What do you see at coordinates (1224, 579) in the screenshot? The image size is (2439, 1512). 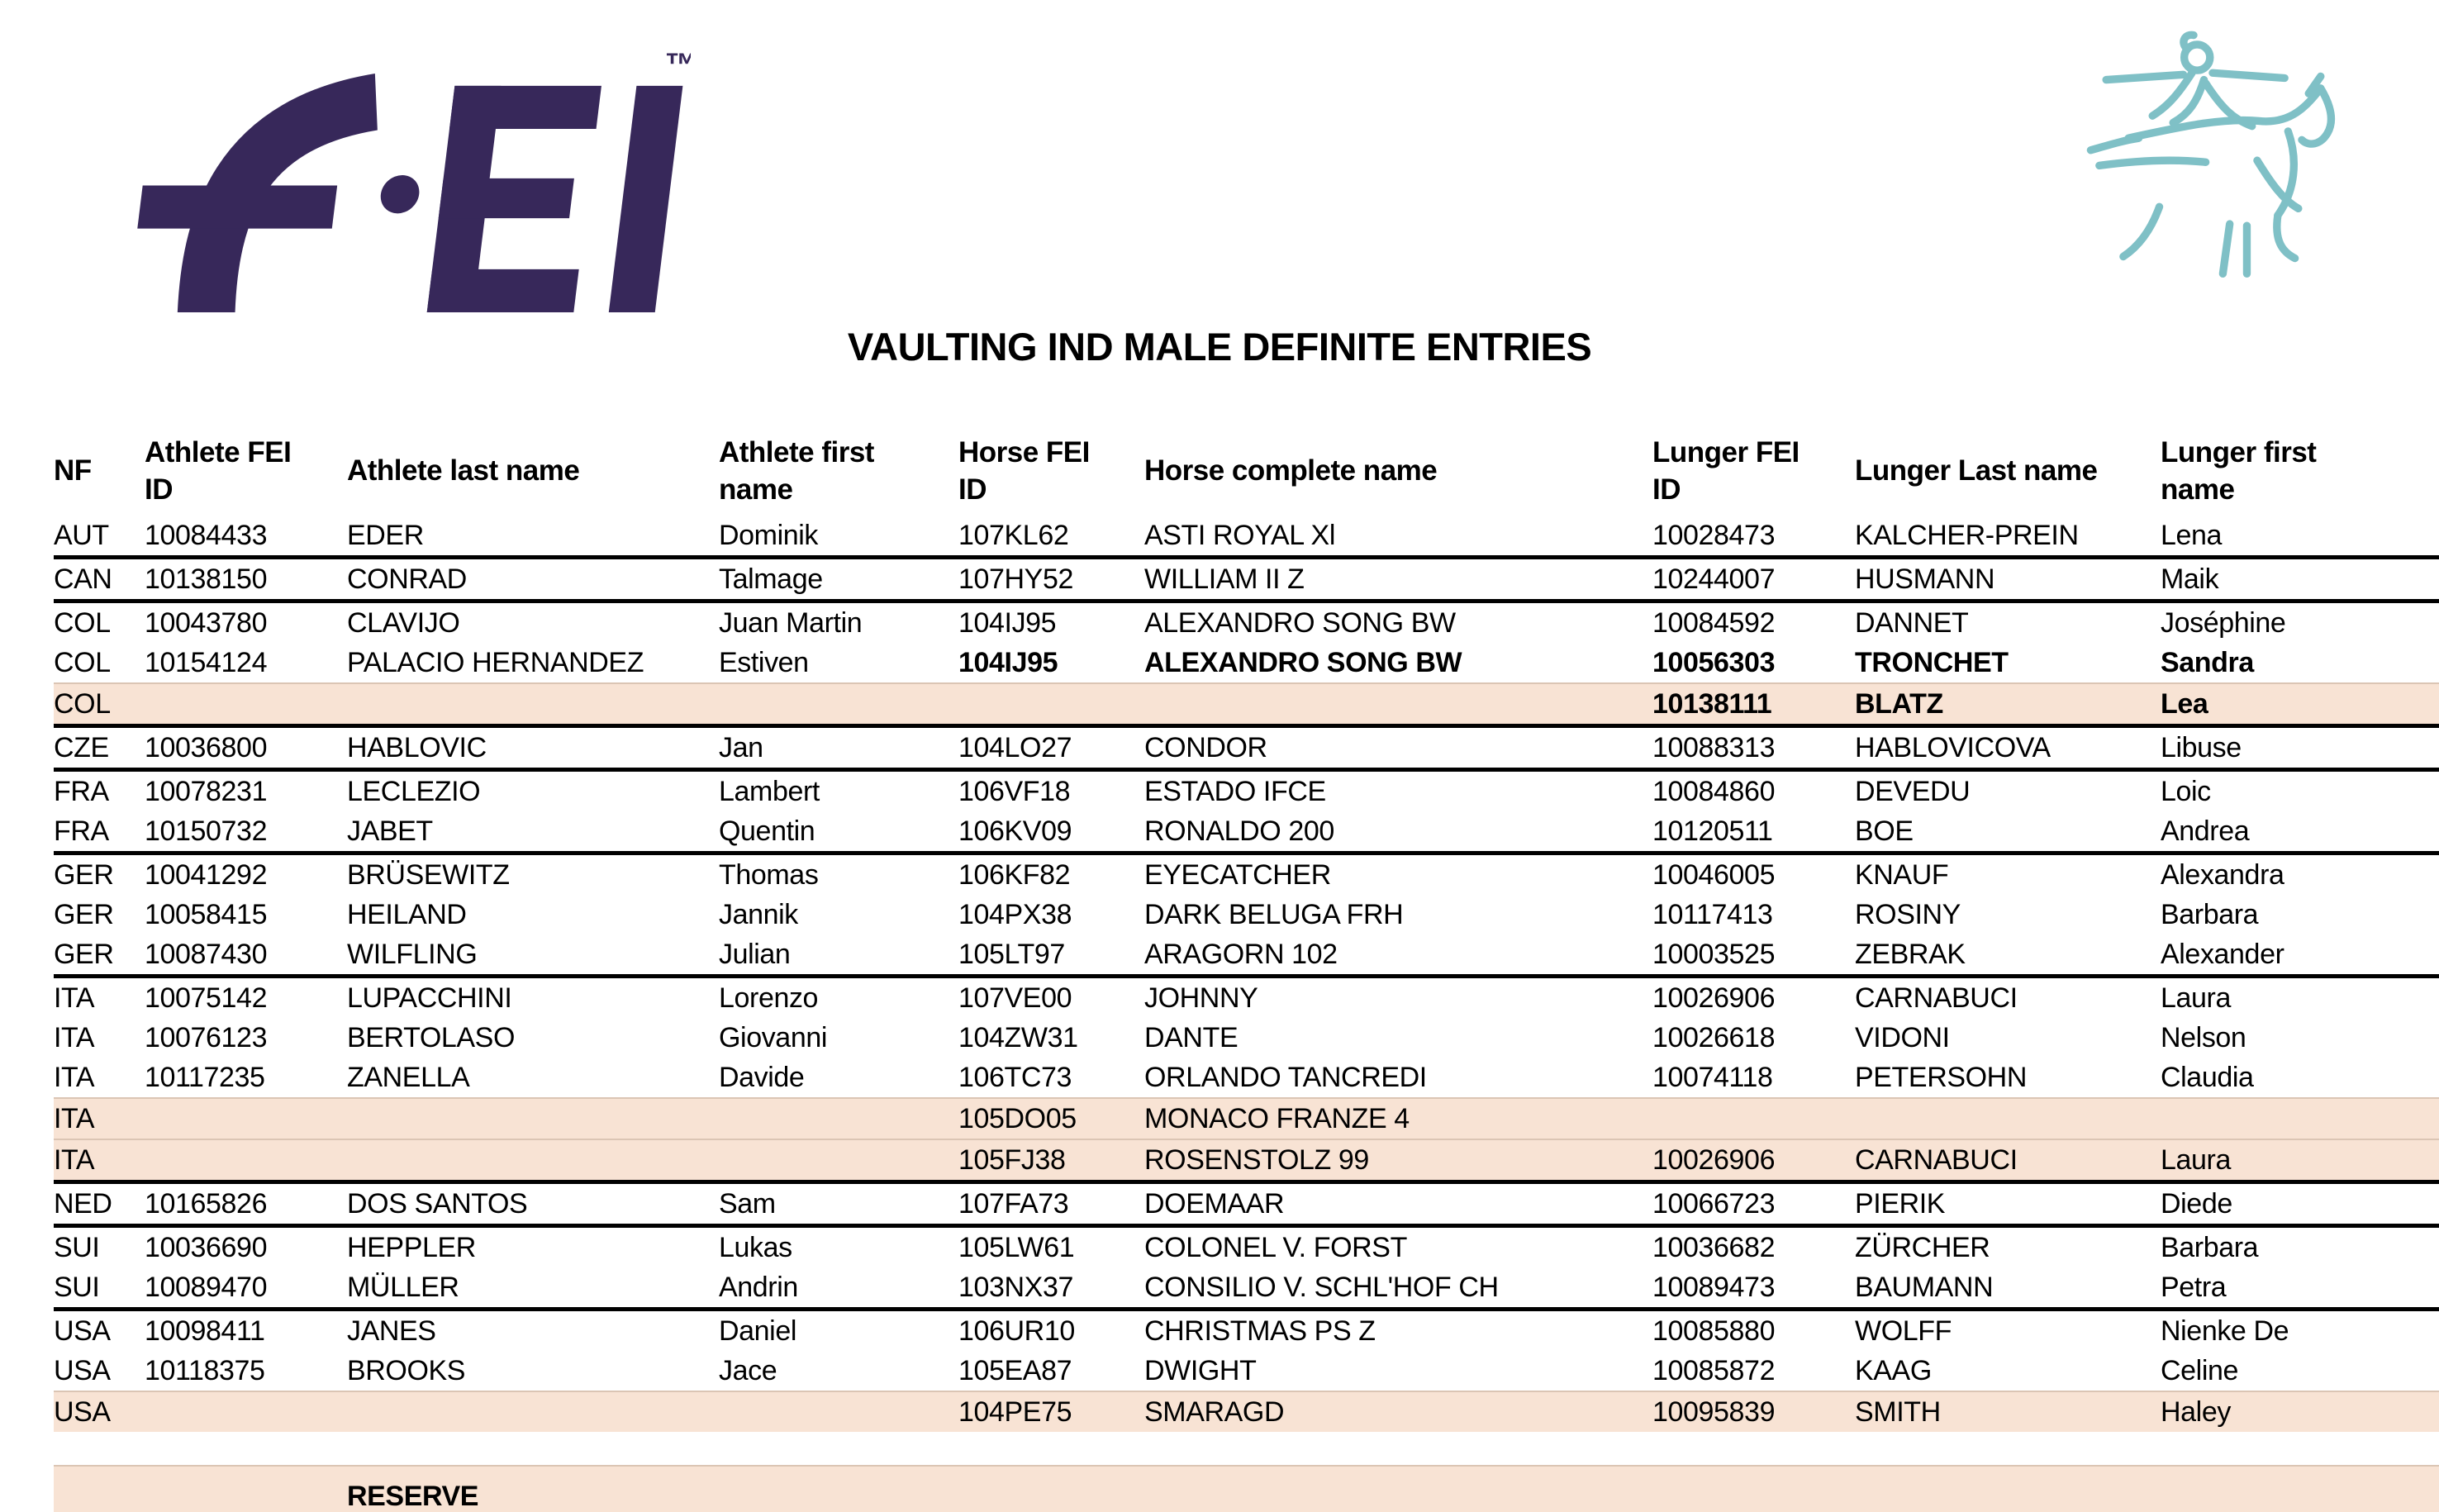 I see `cell-horse-name: WILLIAM II Z` at bounding box center [1224, 579].